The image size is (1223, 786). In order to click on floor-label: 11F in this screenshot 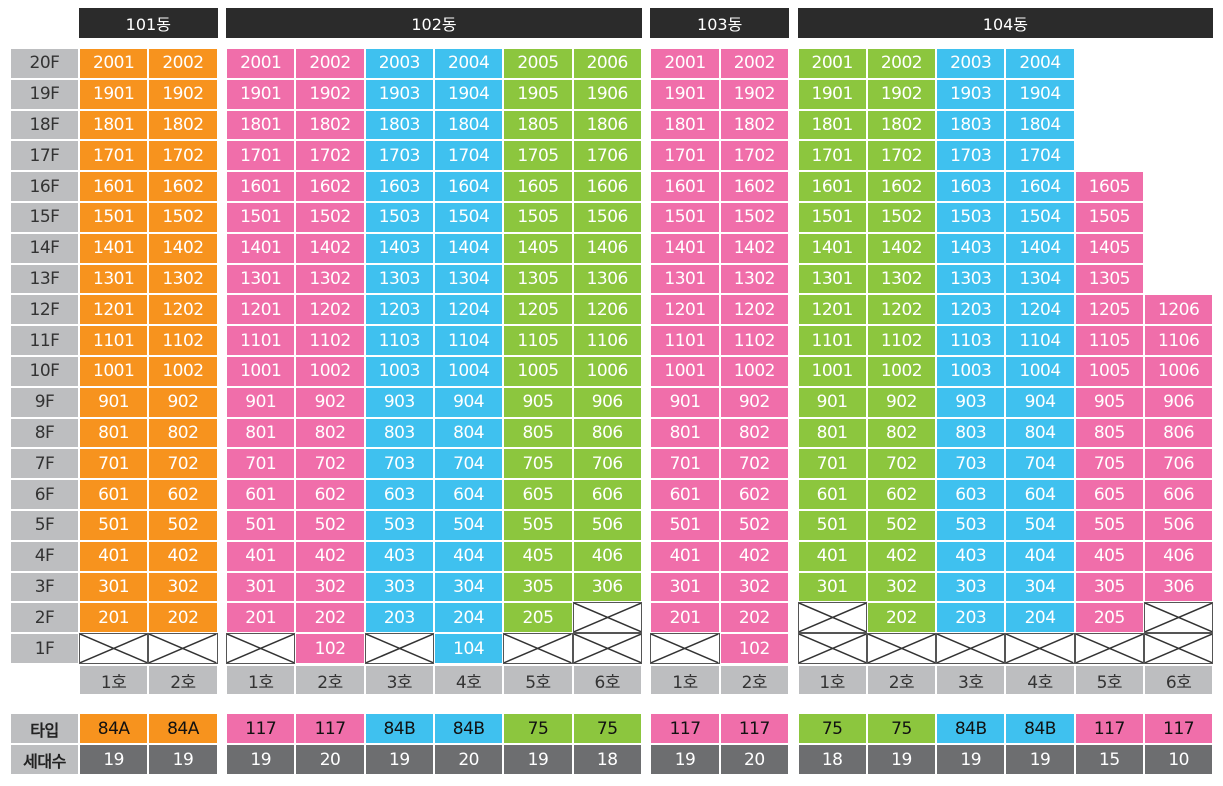, I will do `click(44, 340)`.